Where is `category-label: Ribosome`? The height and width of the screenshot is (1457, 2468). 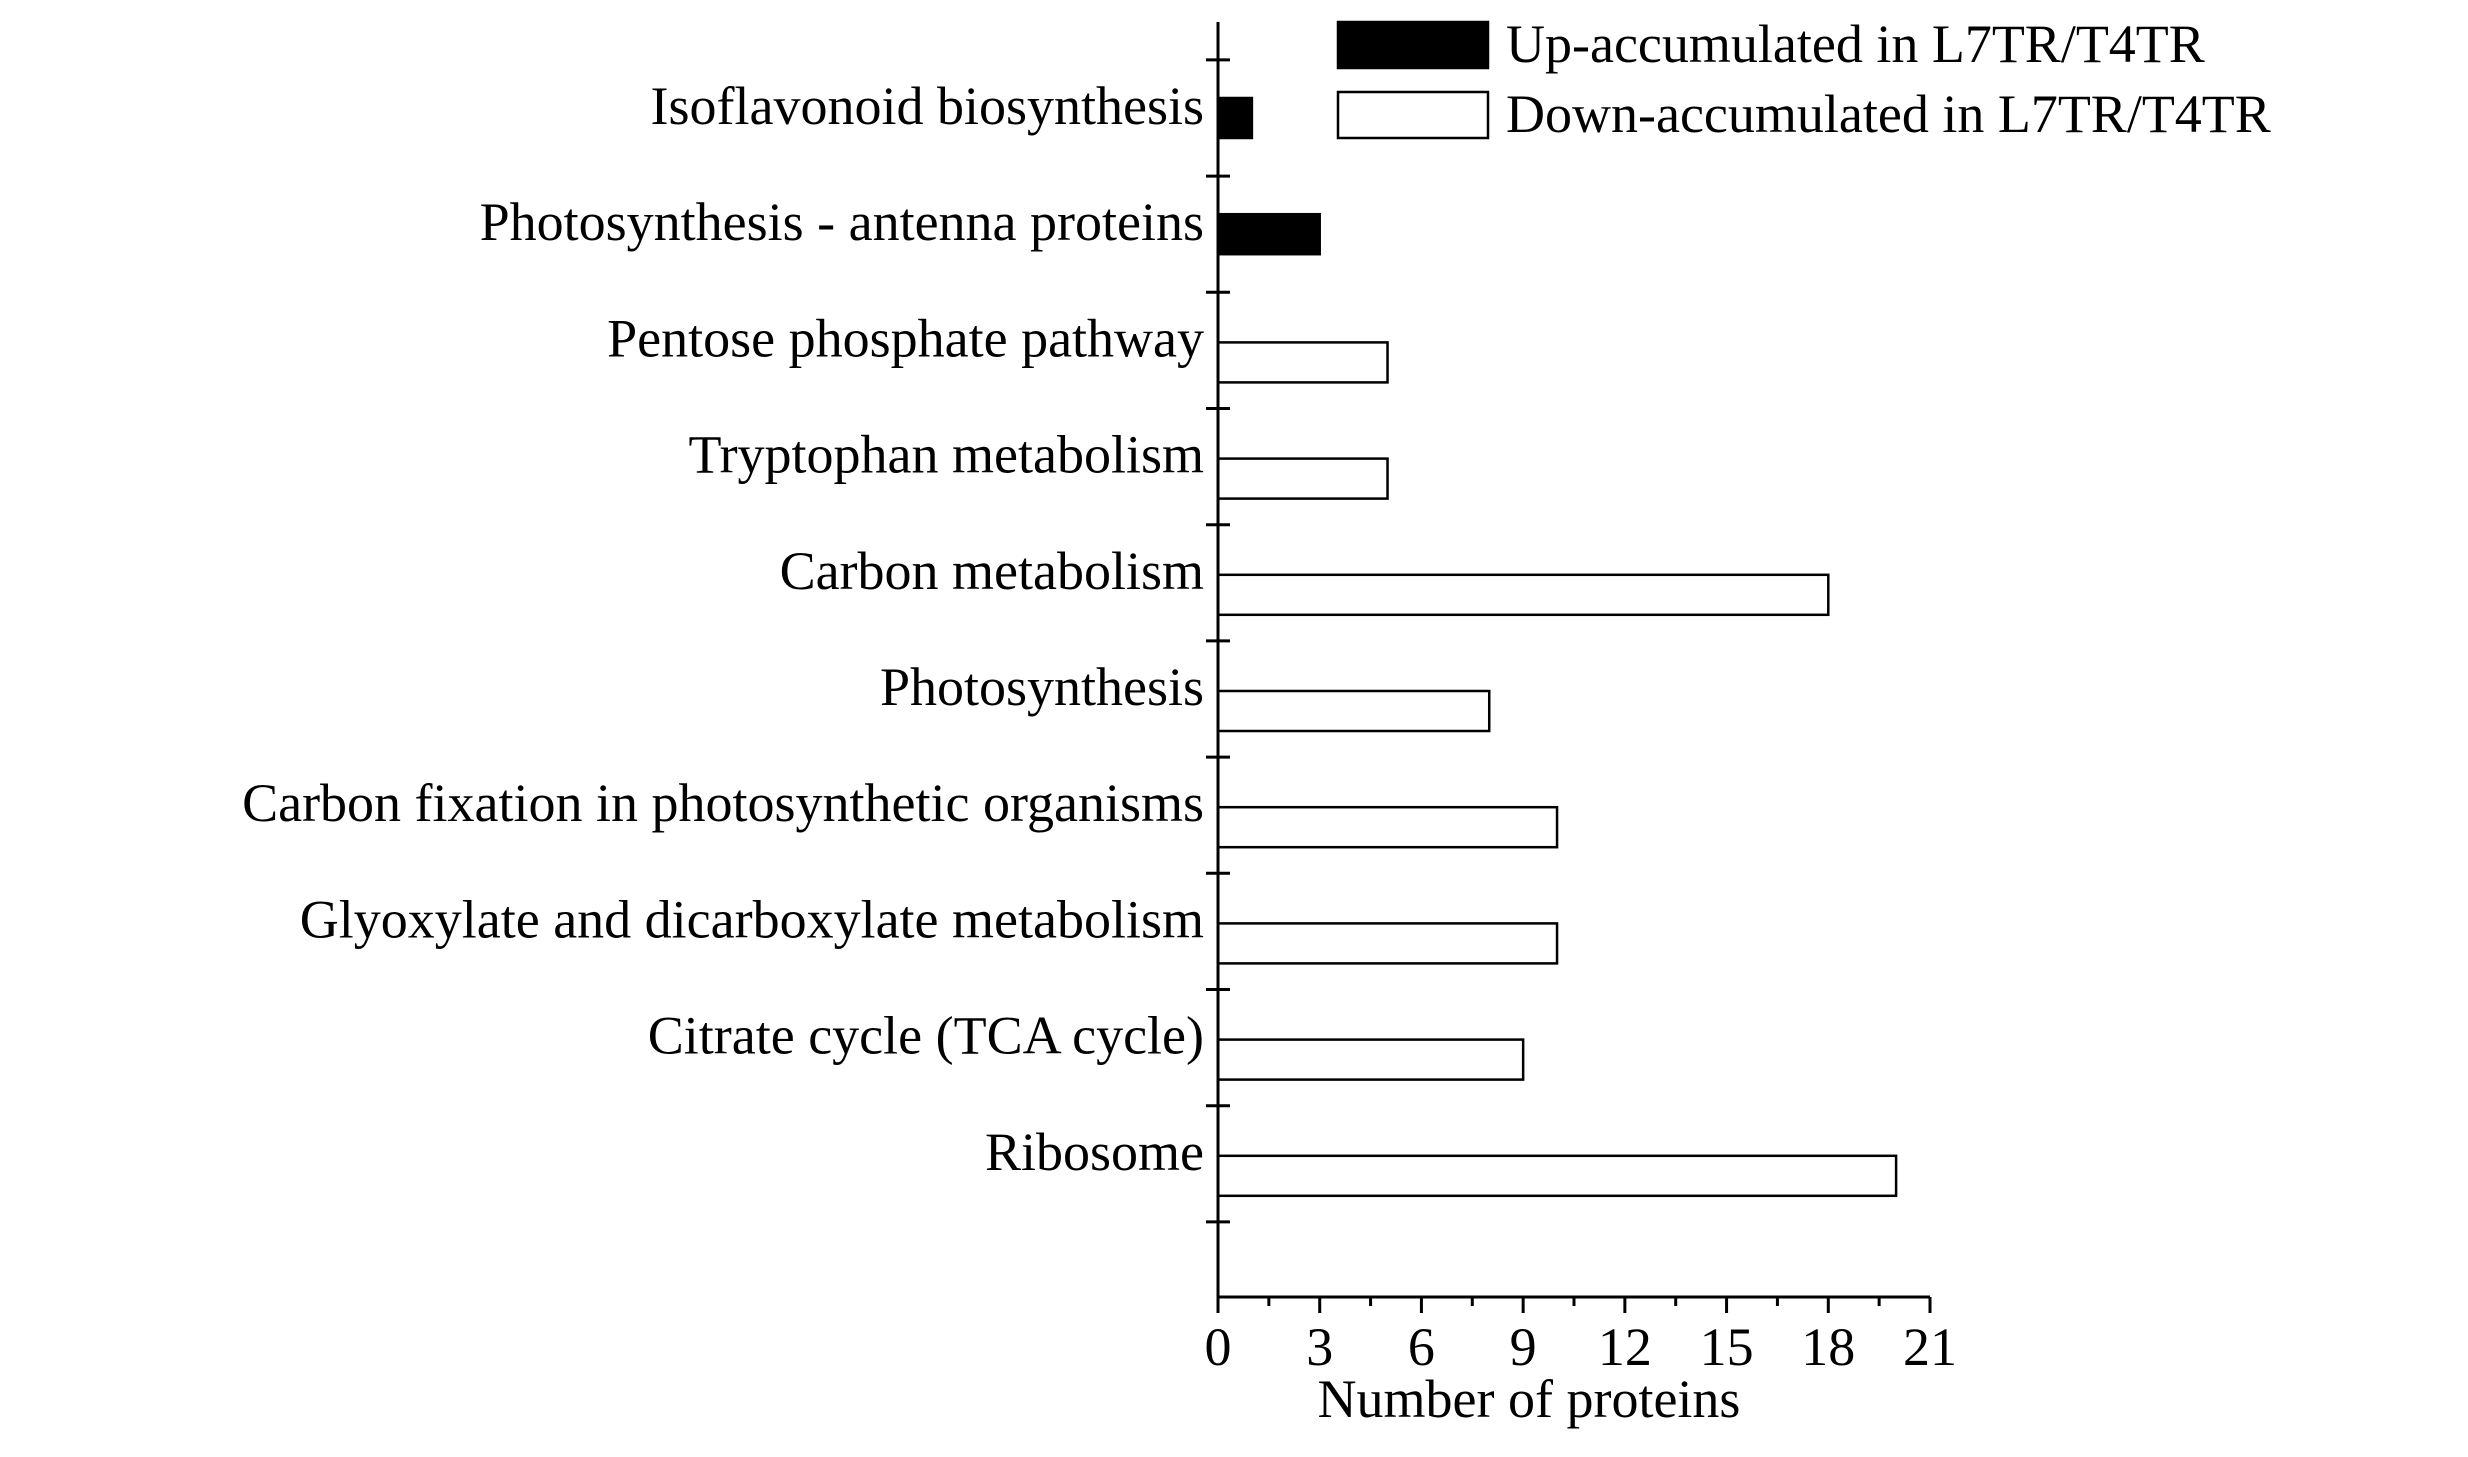 category-label: Ribosome is located at coordinates (1094, 1152).